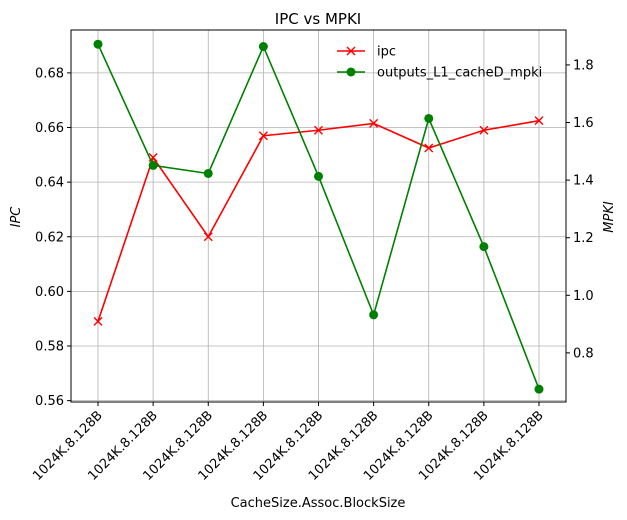 The height and width of the screenshot is (520, 627). Describe the element at coordinates (459, 73) in the screenshot. I see `legend-label: outputs_L1_cacheD_mpki` at that location.